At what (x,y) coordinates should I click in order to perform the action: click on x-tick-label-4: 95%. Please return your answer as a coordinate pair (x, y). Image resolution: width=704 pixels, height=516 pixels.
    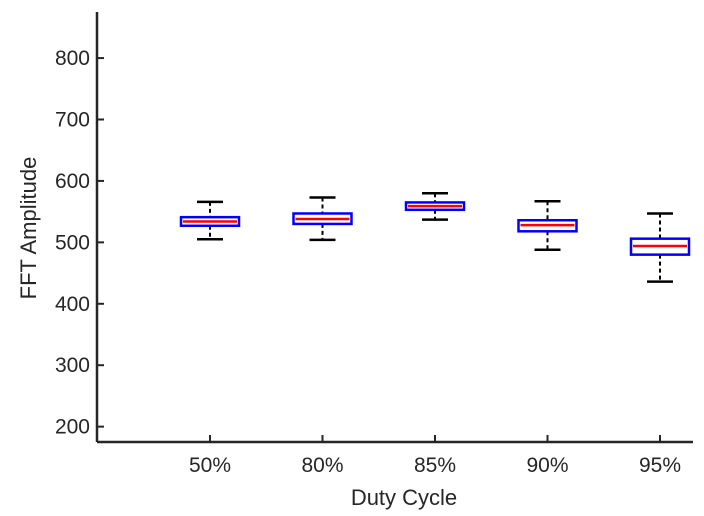
    Looking at the image, I should click on (660, 465).